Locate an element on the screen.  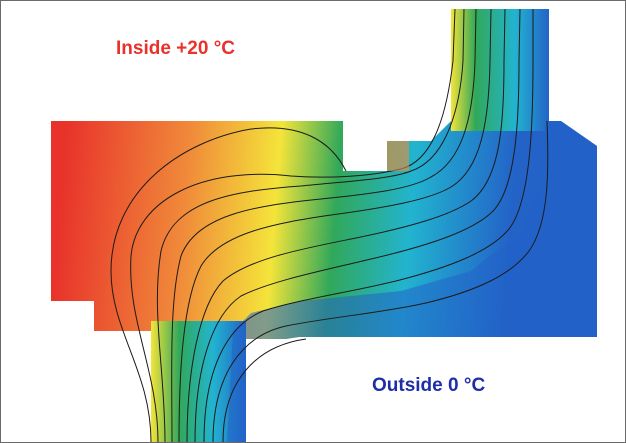
upper-wall-column is located at coordinates (500, 70).